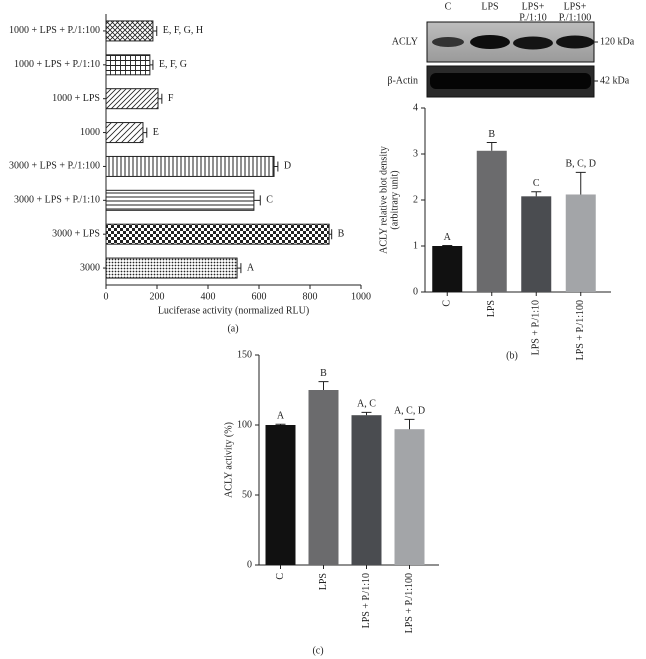 The height and width of the screenshot is (659, 646). I want to click on bar-annotation: A, C, D, so click(409, 411).